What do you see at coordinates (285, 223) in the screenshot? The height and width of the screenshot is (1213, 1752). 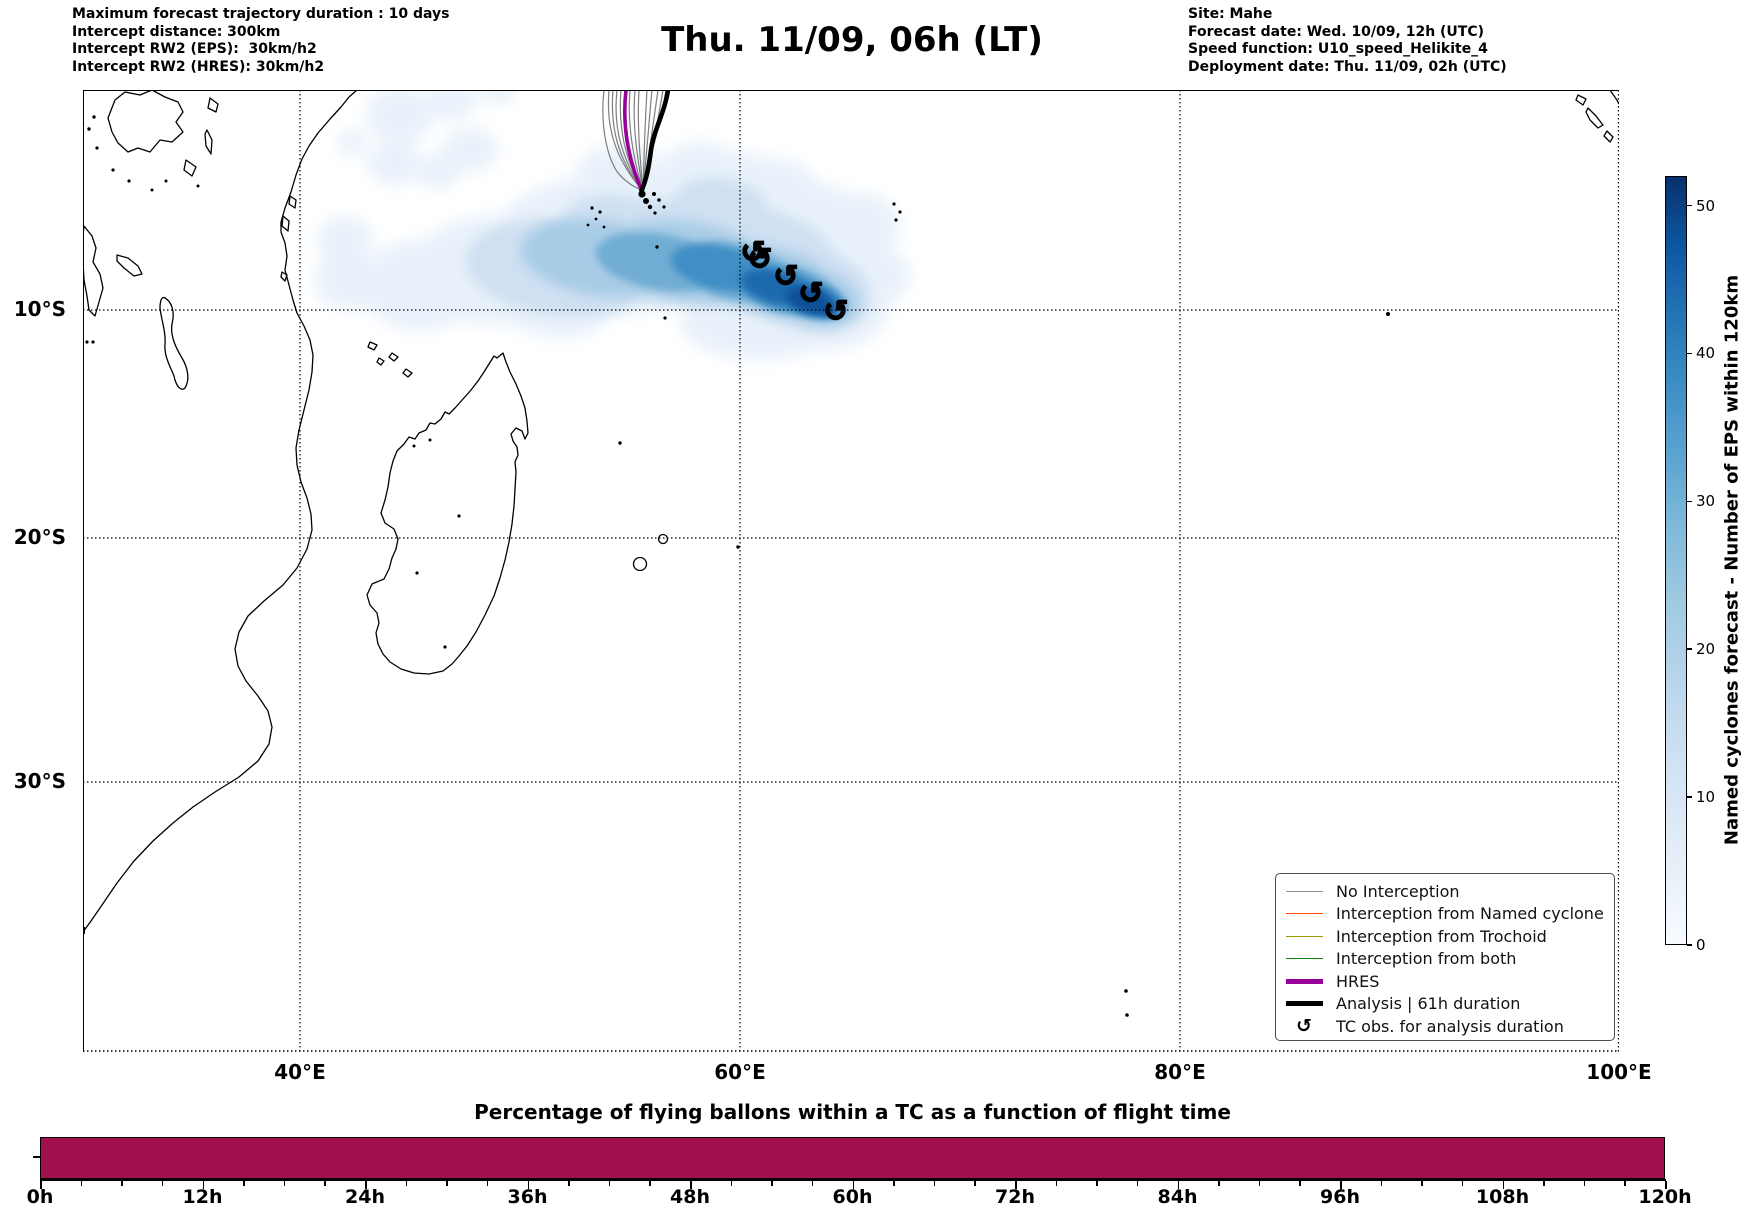 I see `zanzibar-island` at bounding box center [285, 223].